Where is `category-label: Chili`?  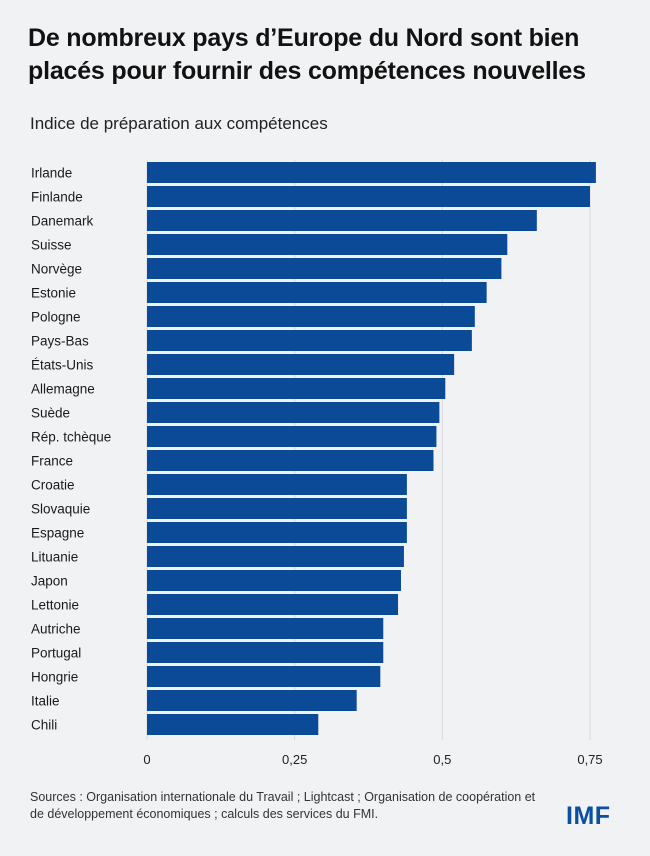 category-label: Chili is located at coordinates (44, 725).